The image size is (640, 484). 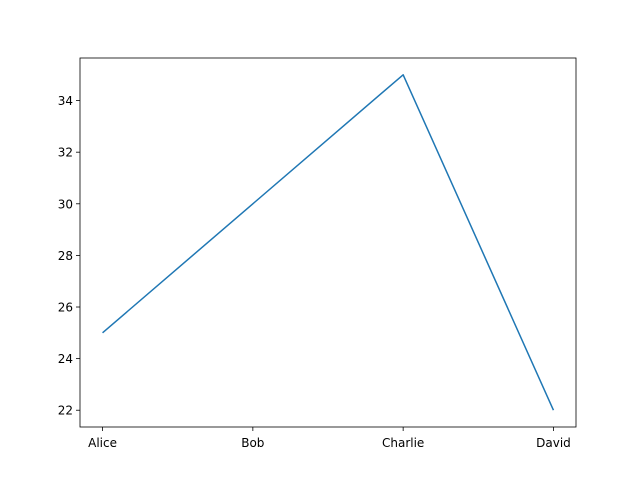 What do you see at coordinates (553, 443) in the screenshot?
I see `x-tick-label: David` at bounding box center [553, 443].